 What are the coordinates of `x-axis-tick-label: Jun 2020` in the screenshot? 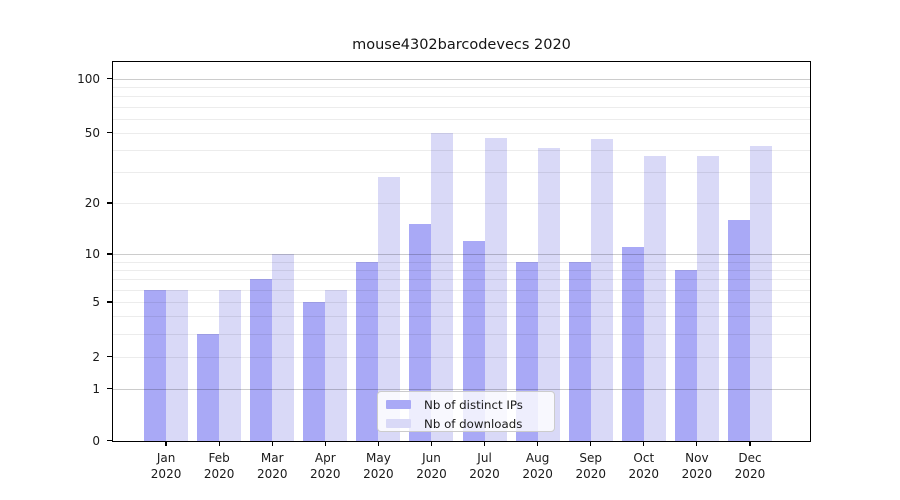 It's located at (431, 466).